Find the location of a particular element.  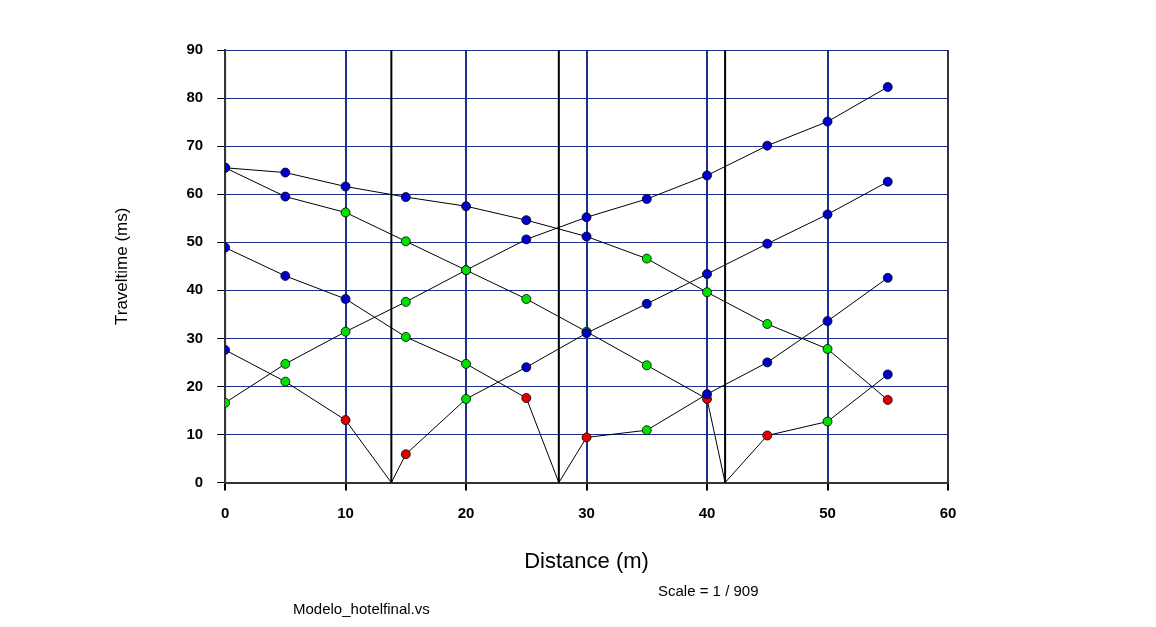

y-axis-title: Traveltime (ms) is located at coordinates (121, 266).